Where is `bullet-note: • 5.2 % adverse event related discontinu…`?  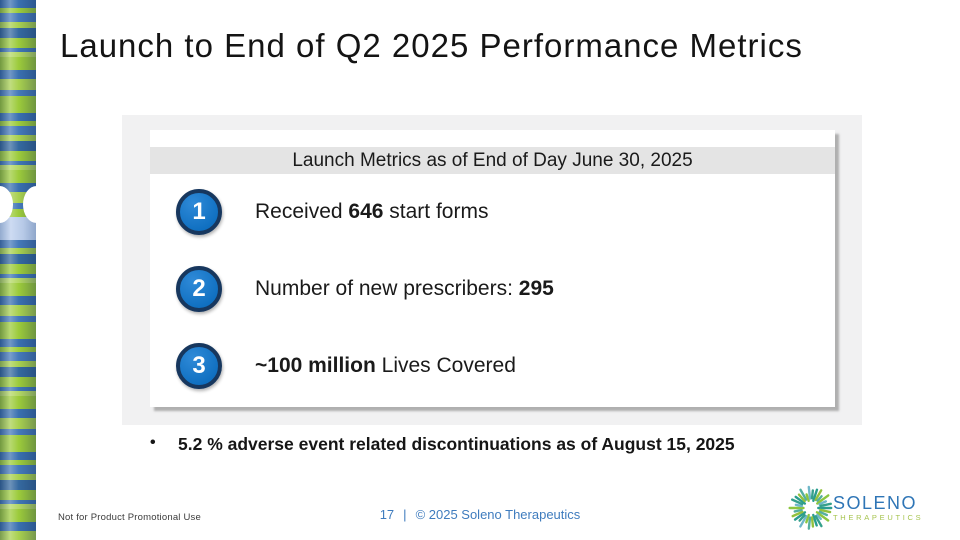
bullet-note: • 5.2 % adverse event related discontinu… is located at coordinates (442, 444).